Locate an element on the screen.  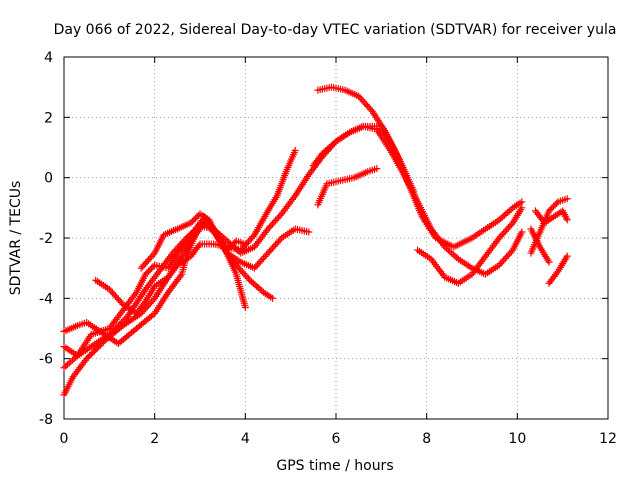
x-tick-label: 2 is located at coordinates (154, 439).